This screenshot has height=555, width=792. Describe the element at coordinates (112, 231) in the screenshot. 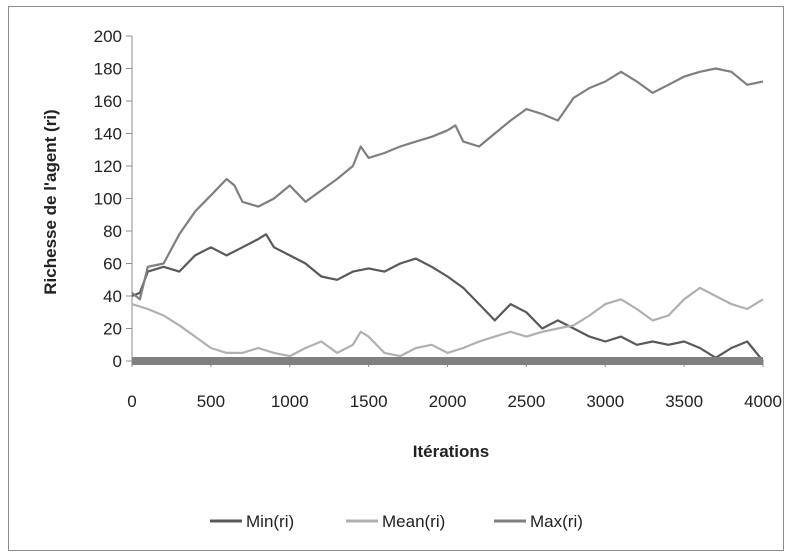

I see `y-tick-label: 80` at that location.